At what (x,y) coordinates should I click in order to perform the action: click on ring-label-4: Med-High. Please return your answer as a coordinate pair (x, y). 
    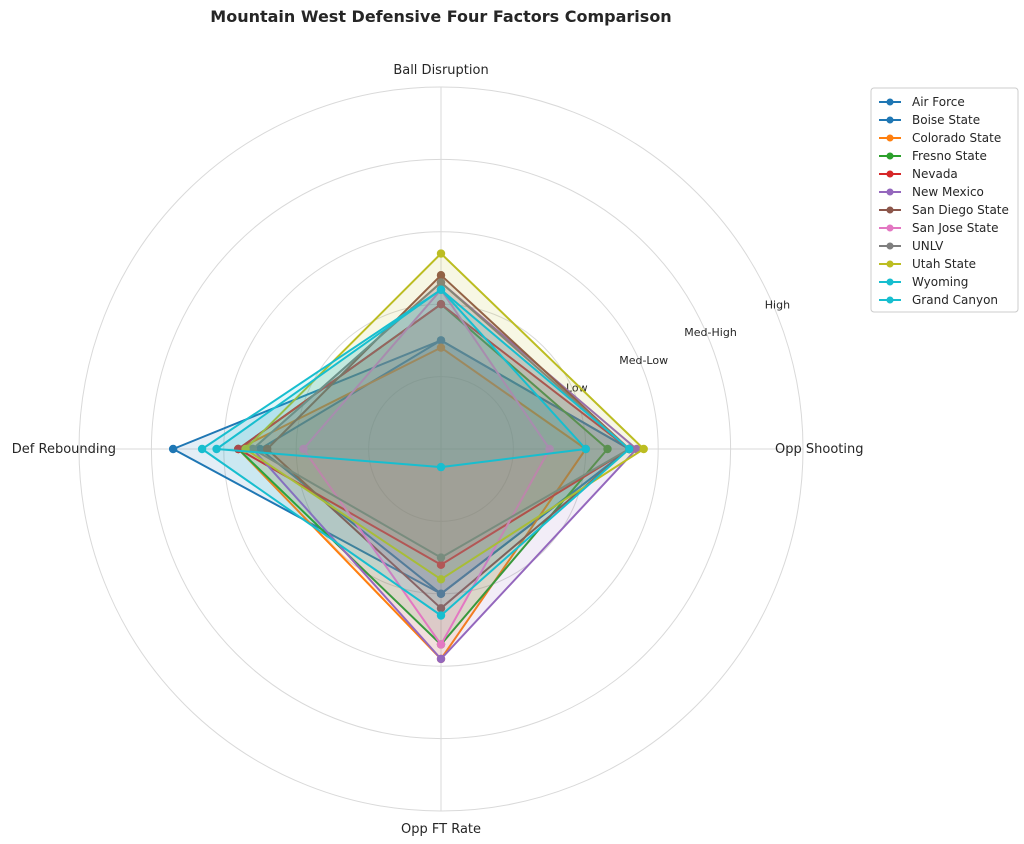
    Looking at the image, I should click on (710, 332).